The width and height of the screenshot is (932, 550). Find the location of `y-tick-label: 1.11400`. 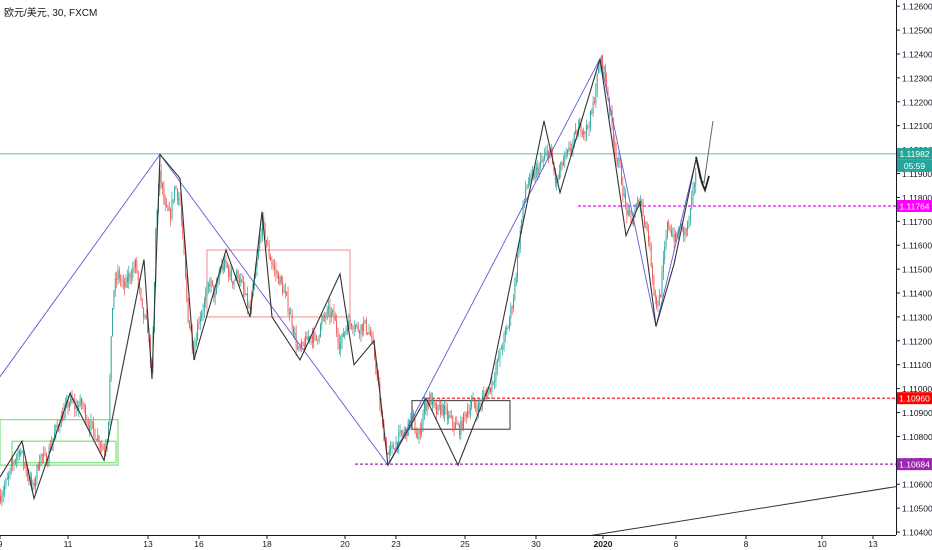

y-tick-label: 1.11400 is located at coordinates (917, 294).